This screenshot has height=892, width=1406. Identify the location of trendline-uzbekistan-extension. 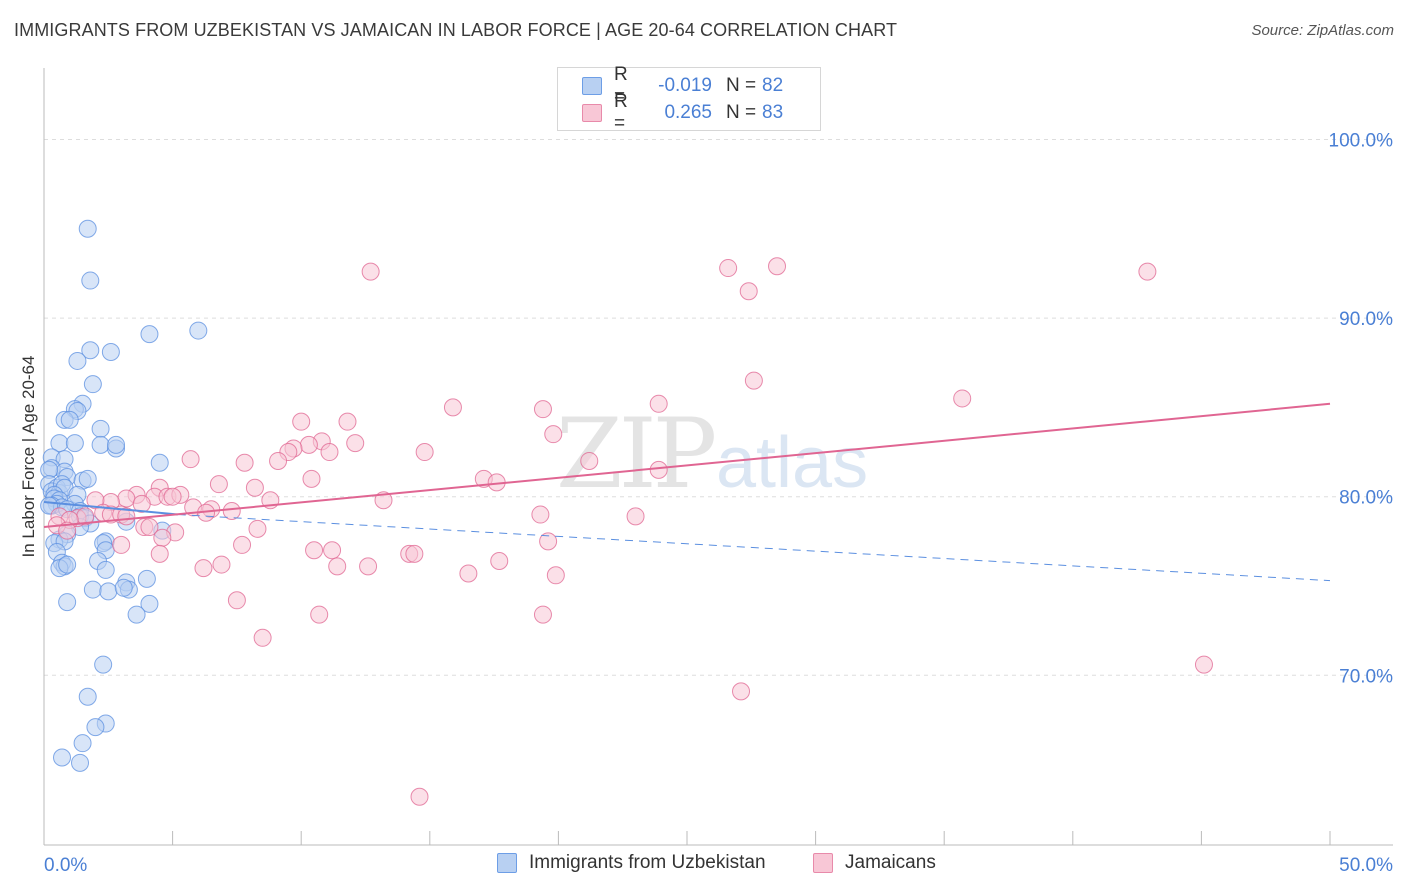
(754, 548).